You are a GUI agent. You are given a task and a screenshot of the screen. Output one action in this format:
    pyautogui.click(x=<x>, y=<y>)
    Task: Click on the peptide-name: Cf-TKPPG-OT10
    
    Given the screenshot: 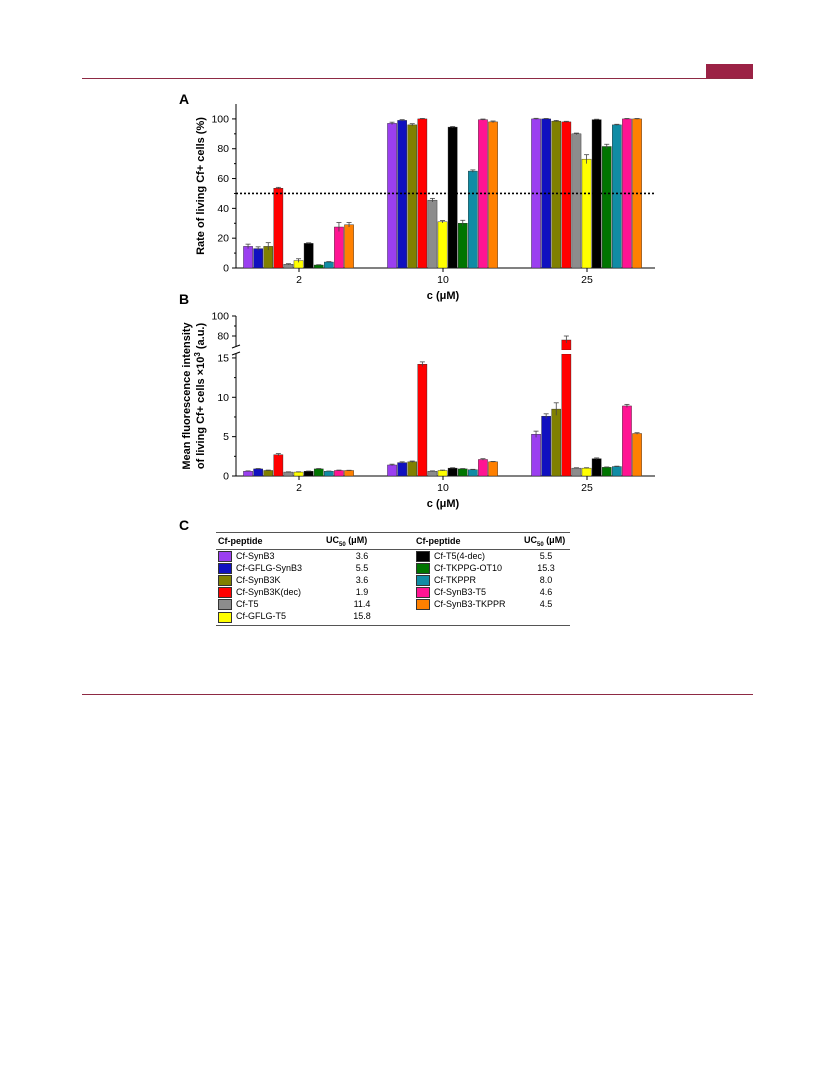 What is the action you would take?
    pyautogui.click(x=468, y=567)
    